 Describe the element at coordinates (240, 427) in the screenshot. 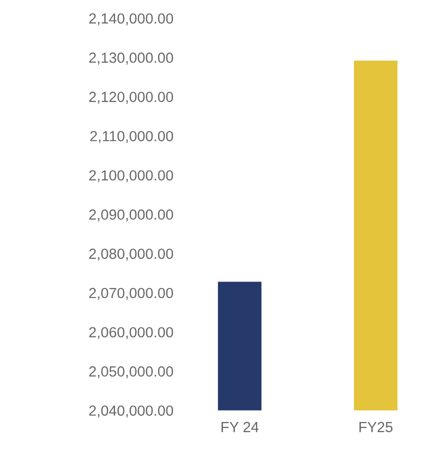

I see `x-tick-label: FY 24` at that location.